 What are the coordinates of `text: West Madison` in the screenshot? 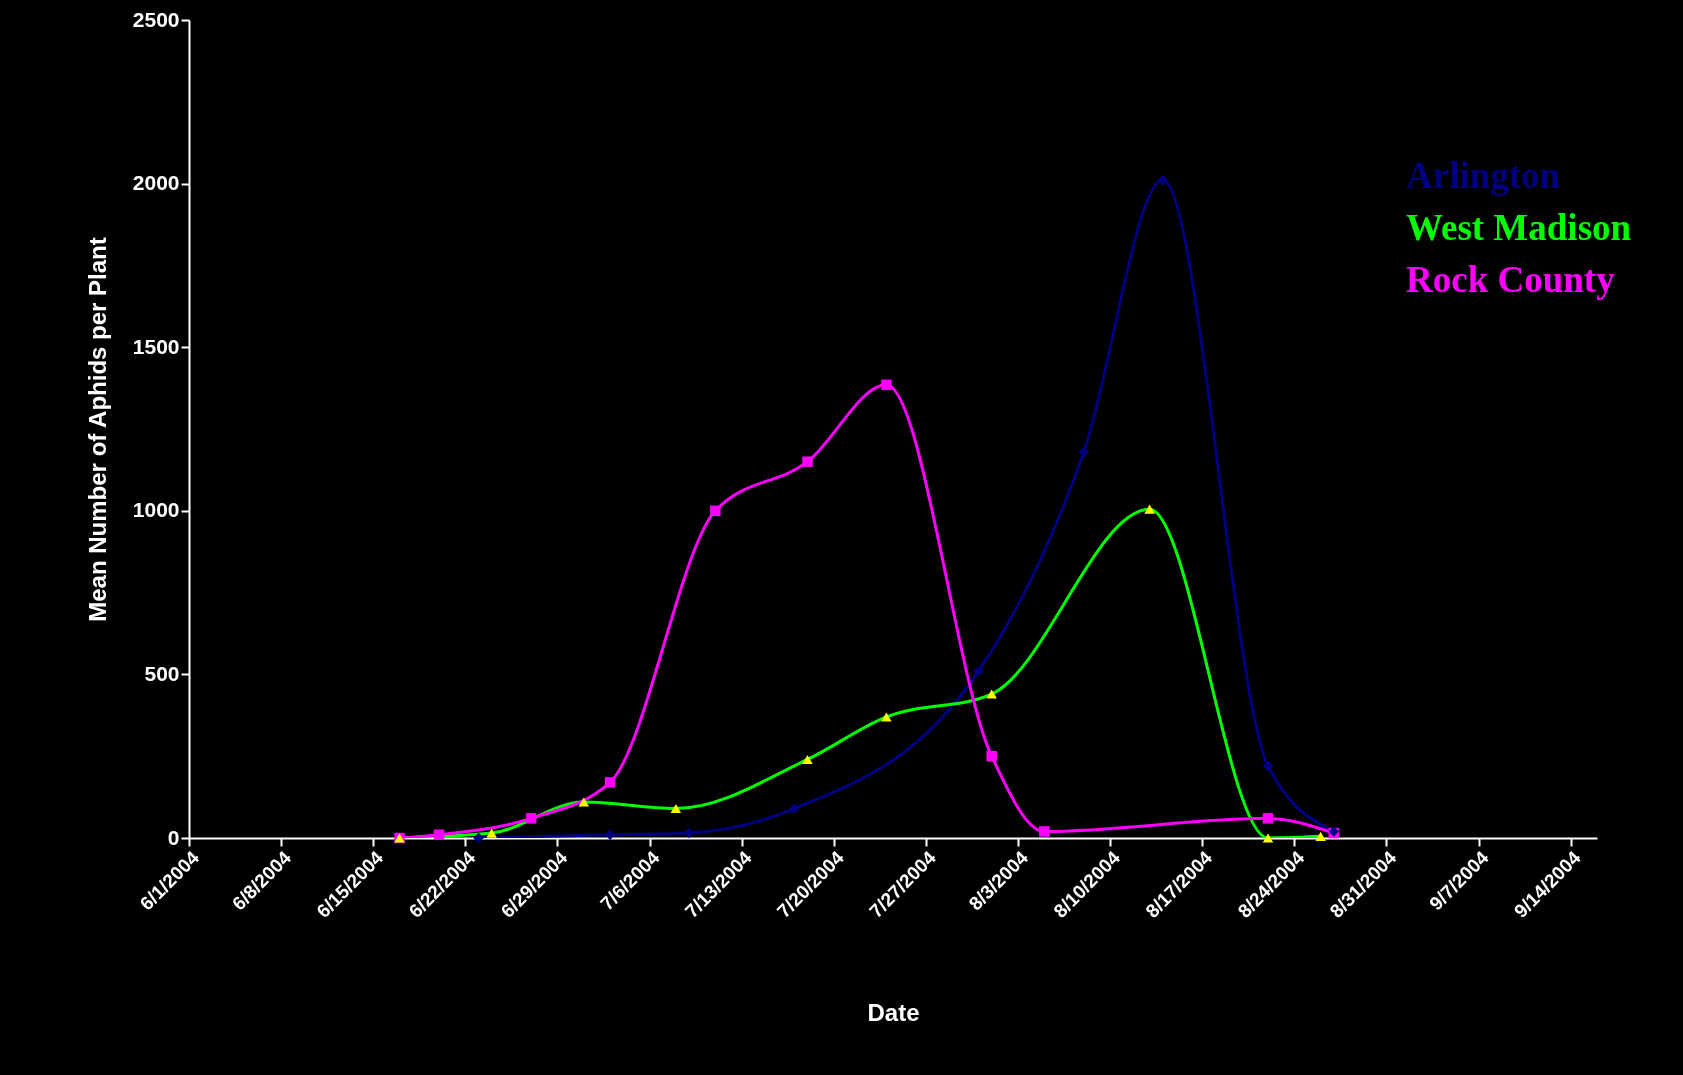 It's located at (1519, 227).